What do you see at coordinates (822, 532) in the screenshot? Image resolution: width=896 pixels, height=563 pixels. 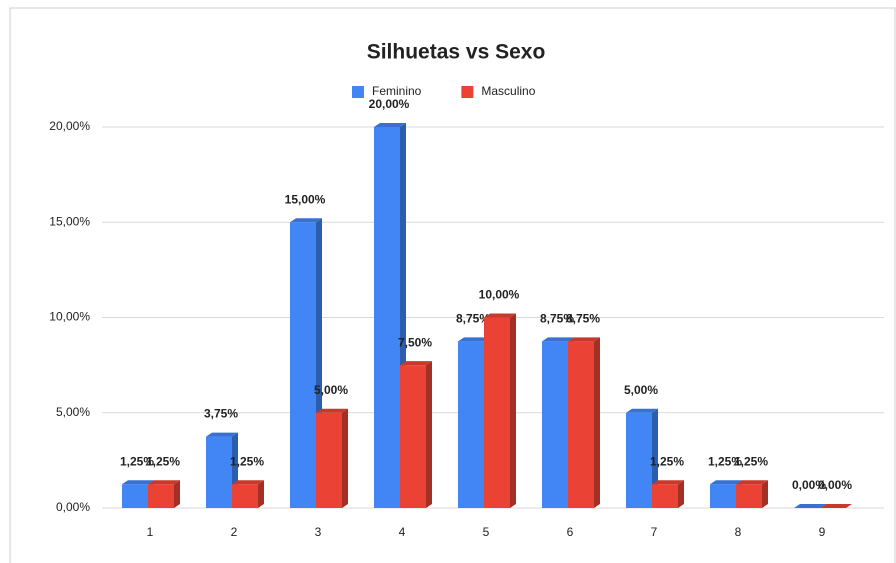 I see `x-tick-label: 9` at bounding box center [822, 532].